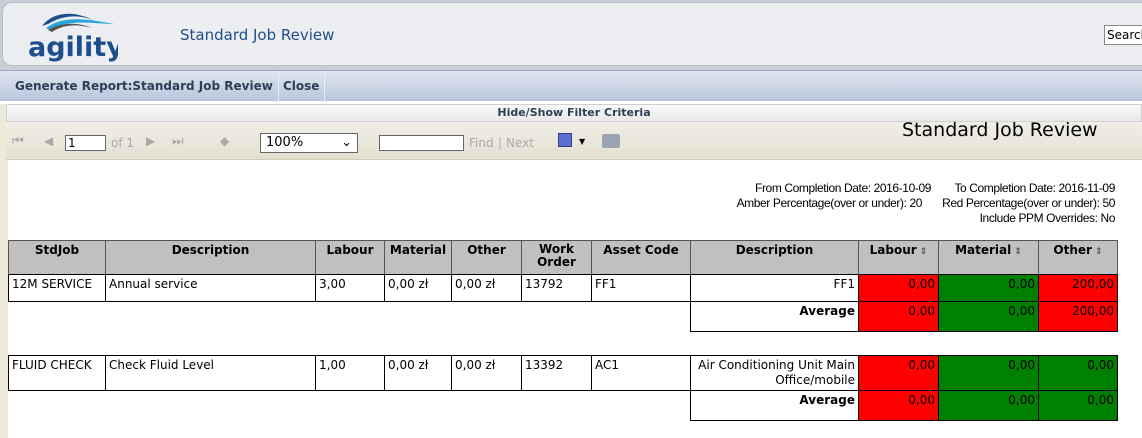 The height and width of the screenshot is (438, 1142). Describe the element at coordinates (4, 299) in the screenshot. I see `left-border` at that location.